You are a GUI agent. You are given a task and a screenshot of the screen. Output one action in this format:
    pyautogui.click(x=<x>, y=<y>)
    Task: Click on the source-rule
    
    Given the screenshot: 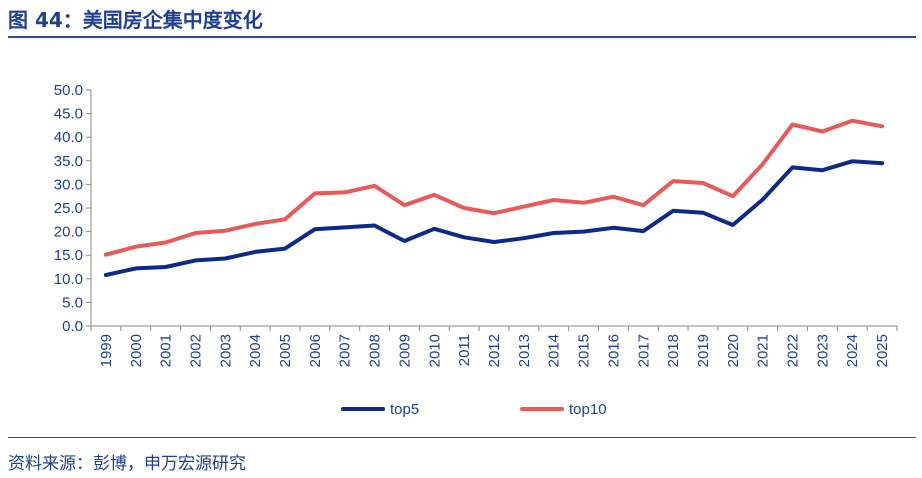 What is the action you would take?
    pyautogui.click(x=462, y=437)
    